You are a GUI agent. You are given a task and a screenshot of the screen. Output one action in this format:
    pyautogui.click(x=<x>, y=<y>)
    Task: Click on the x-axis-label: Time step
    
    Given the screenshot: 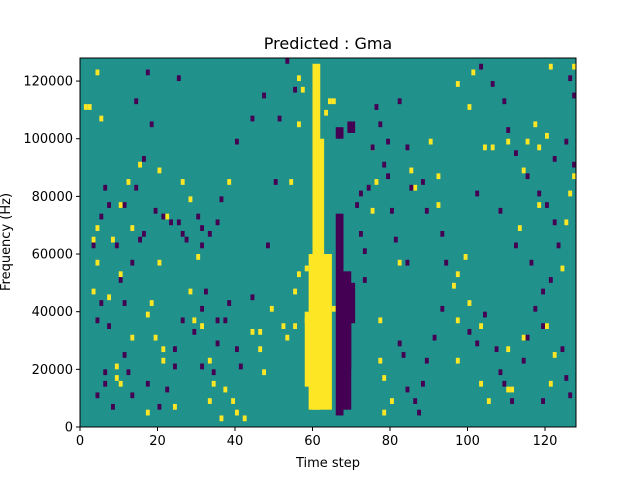 What is the action you would take?
    pyautogui.click(x=327, y=463)
    